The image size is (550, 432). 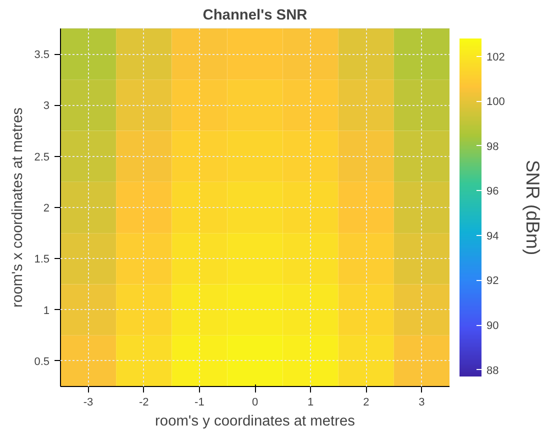 What do you see at coordinates (42, 260) in the screenshot?
I see `y-tick-label: 1.5` at bounding box center [42, 260].